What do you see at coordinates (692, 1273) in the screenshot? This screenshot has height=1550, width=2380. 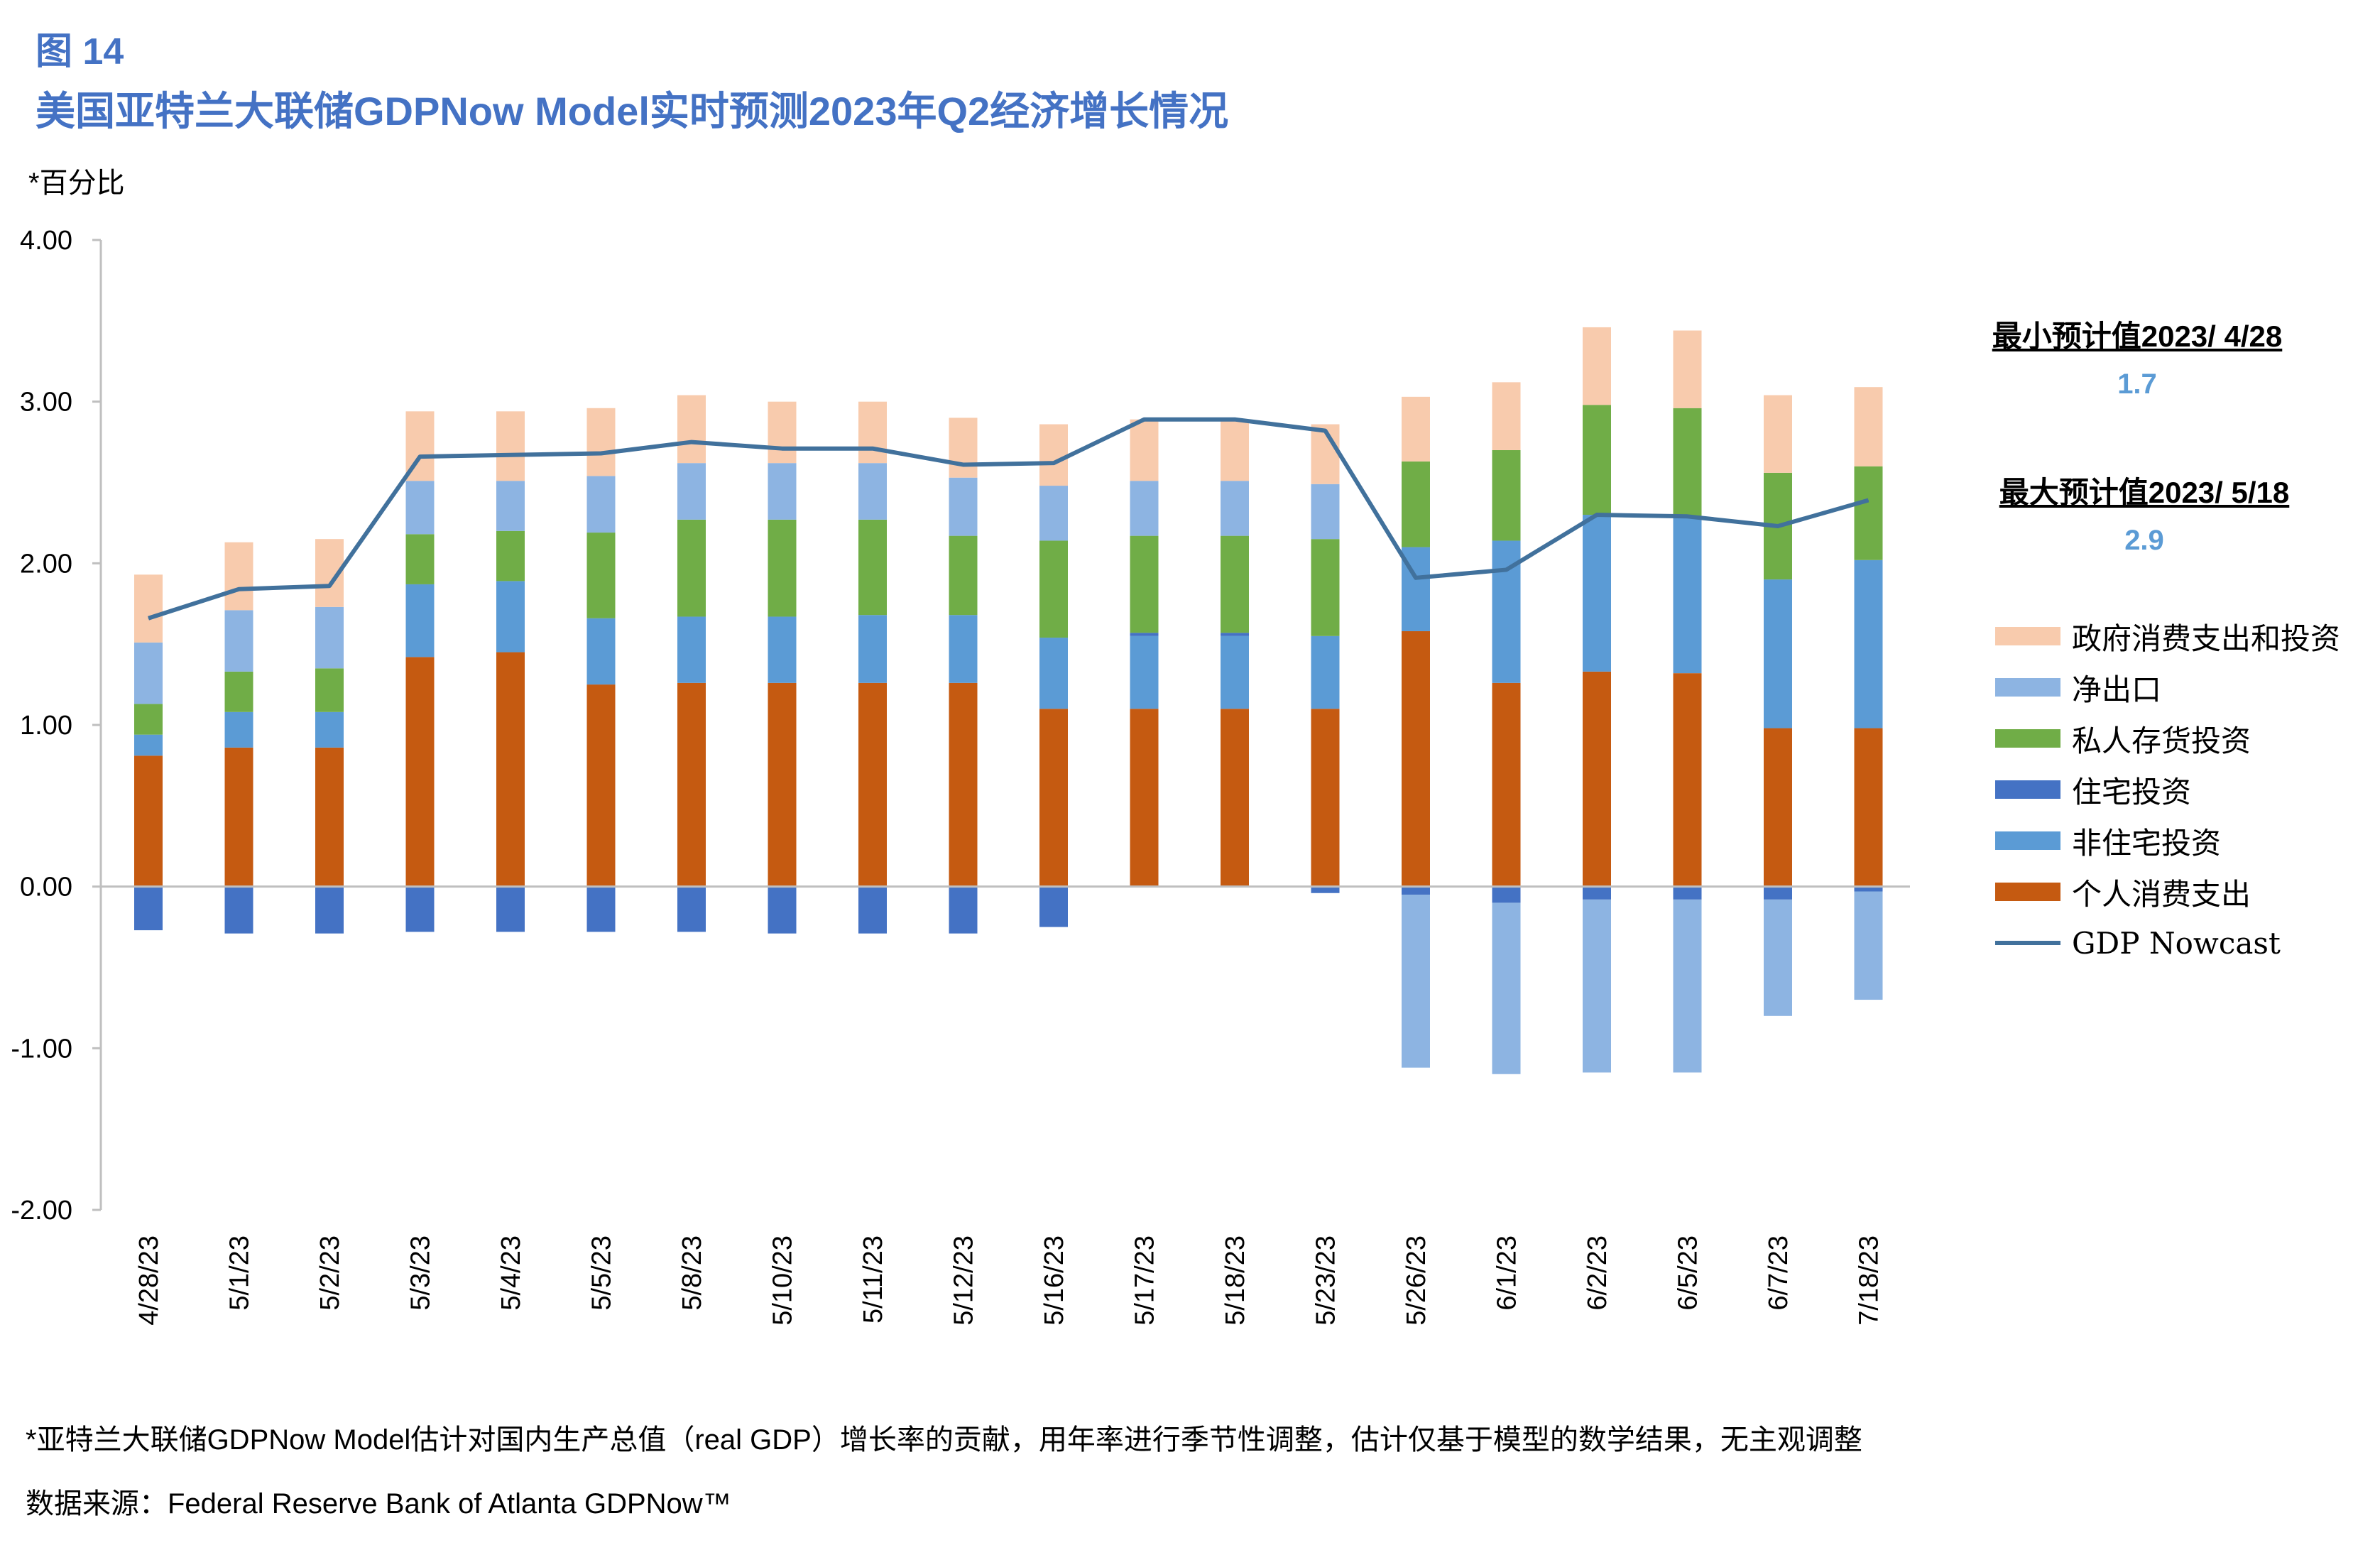 I see `x-tick-label: 5/8/23` at bounding box center [692, 1273].